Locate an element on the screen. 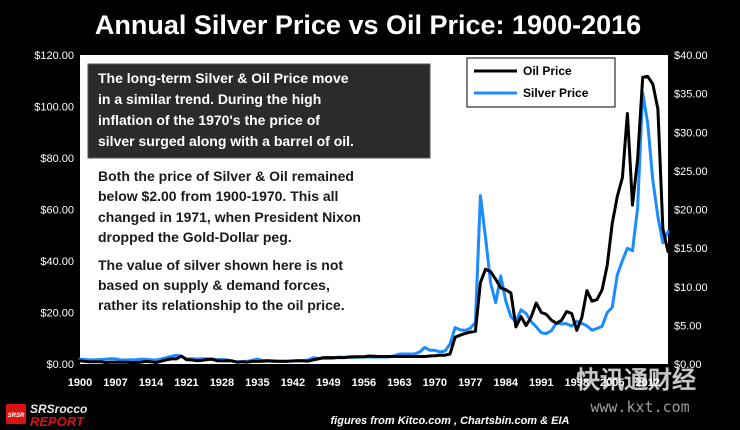 This screenshot has height=430, width=740. annotation-box-line: in a similar trend. During the high is located at coordinates (209, 99).